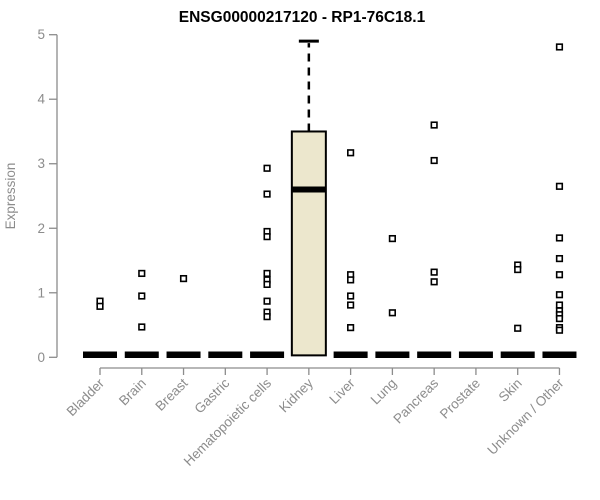 This screenshot has width=600, height=500. Describe the element at coordinates (525, 416) in the screenshot. I see `x-tick-label: Unknown / Other` at that location.